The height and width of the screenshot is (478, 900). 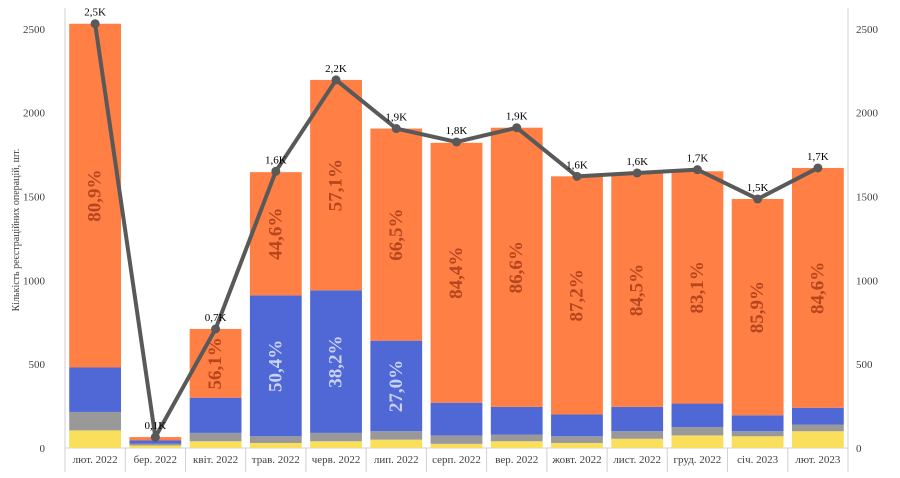 I want to click on total-data-label: 2,5K, so click(x=95, y=13).